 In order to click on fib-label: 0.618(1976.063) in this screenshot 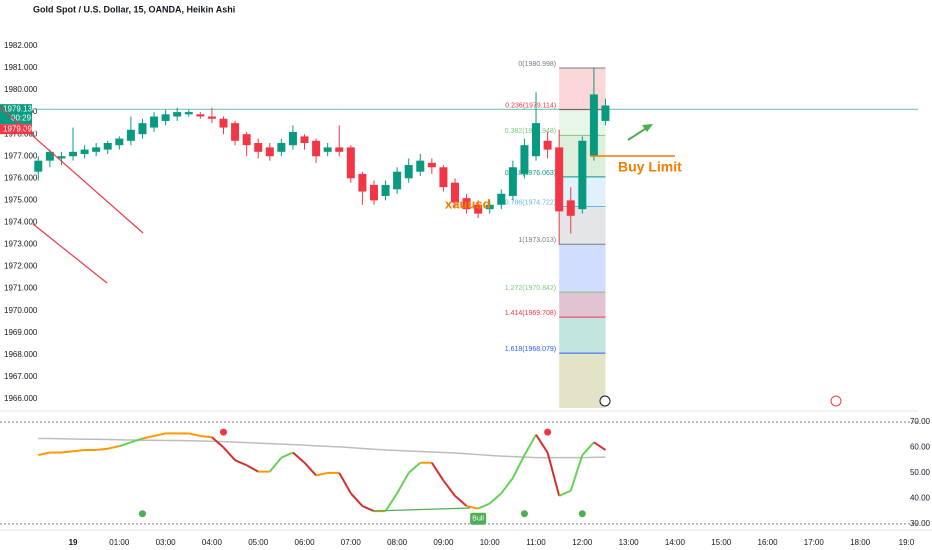, I will do `click(530, 173)`.